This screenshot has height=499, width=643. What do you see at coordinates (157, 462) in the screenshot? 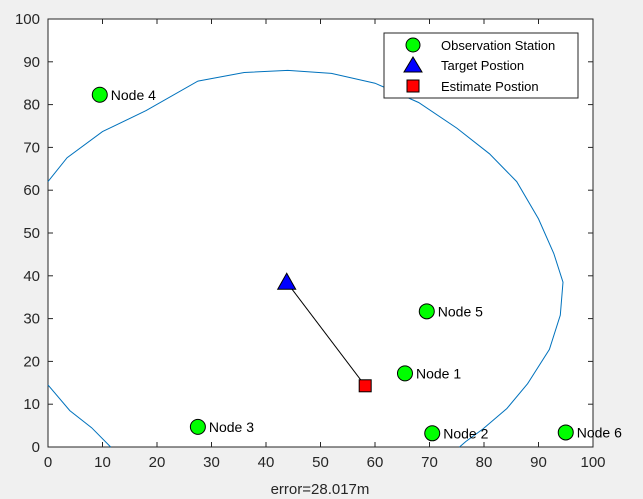
I see `x-tick-label: 20` at bounding box center [157, 462].